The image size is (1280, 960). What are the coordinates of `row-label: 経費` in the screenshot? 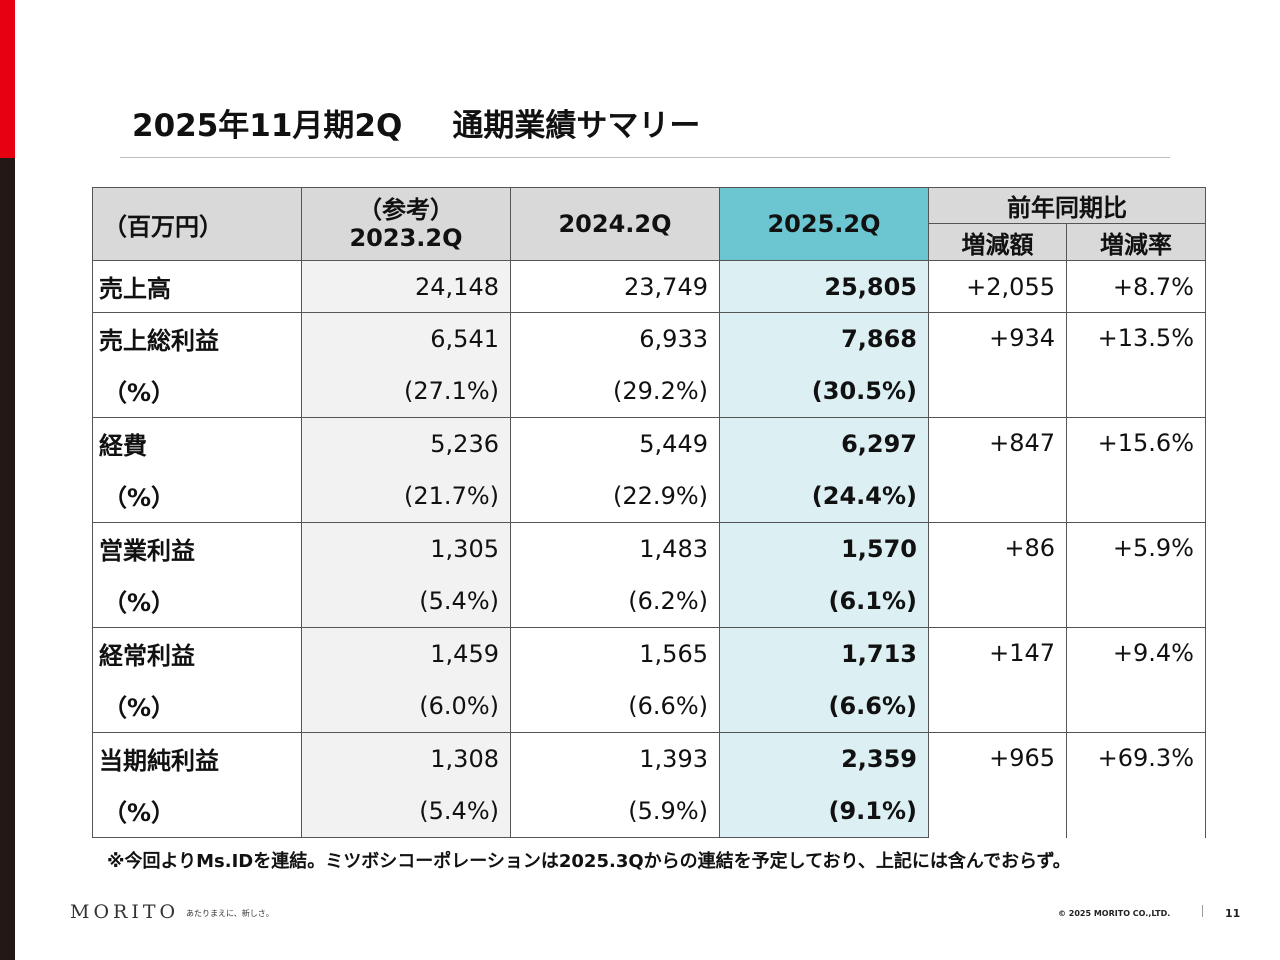 It's located at (197, 443).